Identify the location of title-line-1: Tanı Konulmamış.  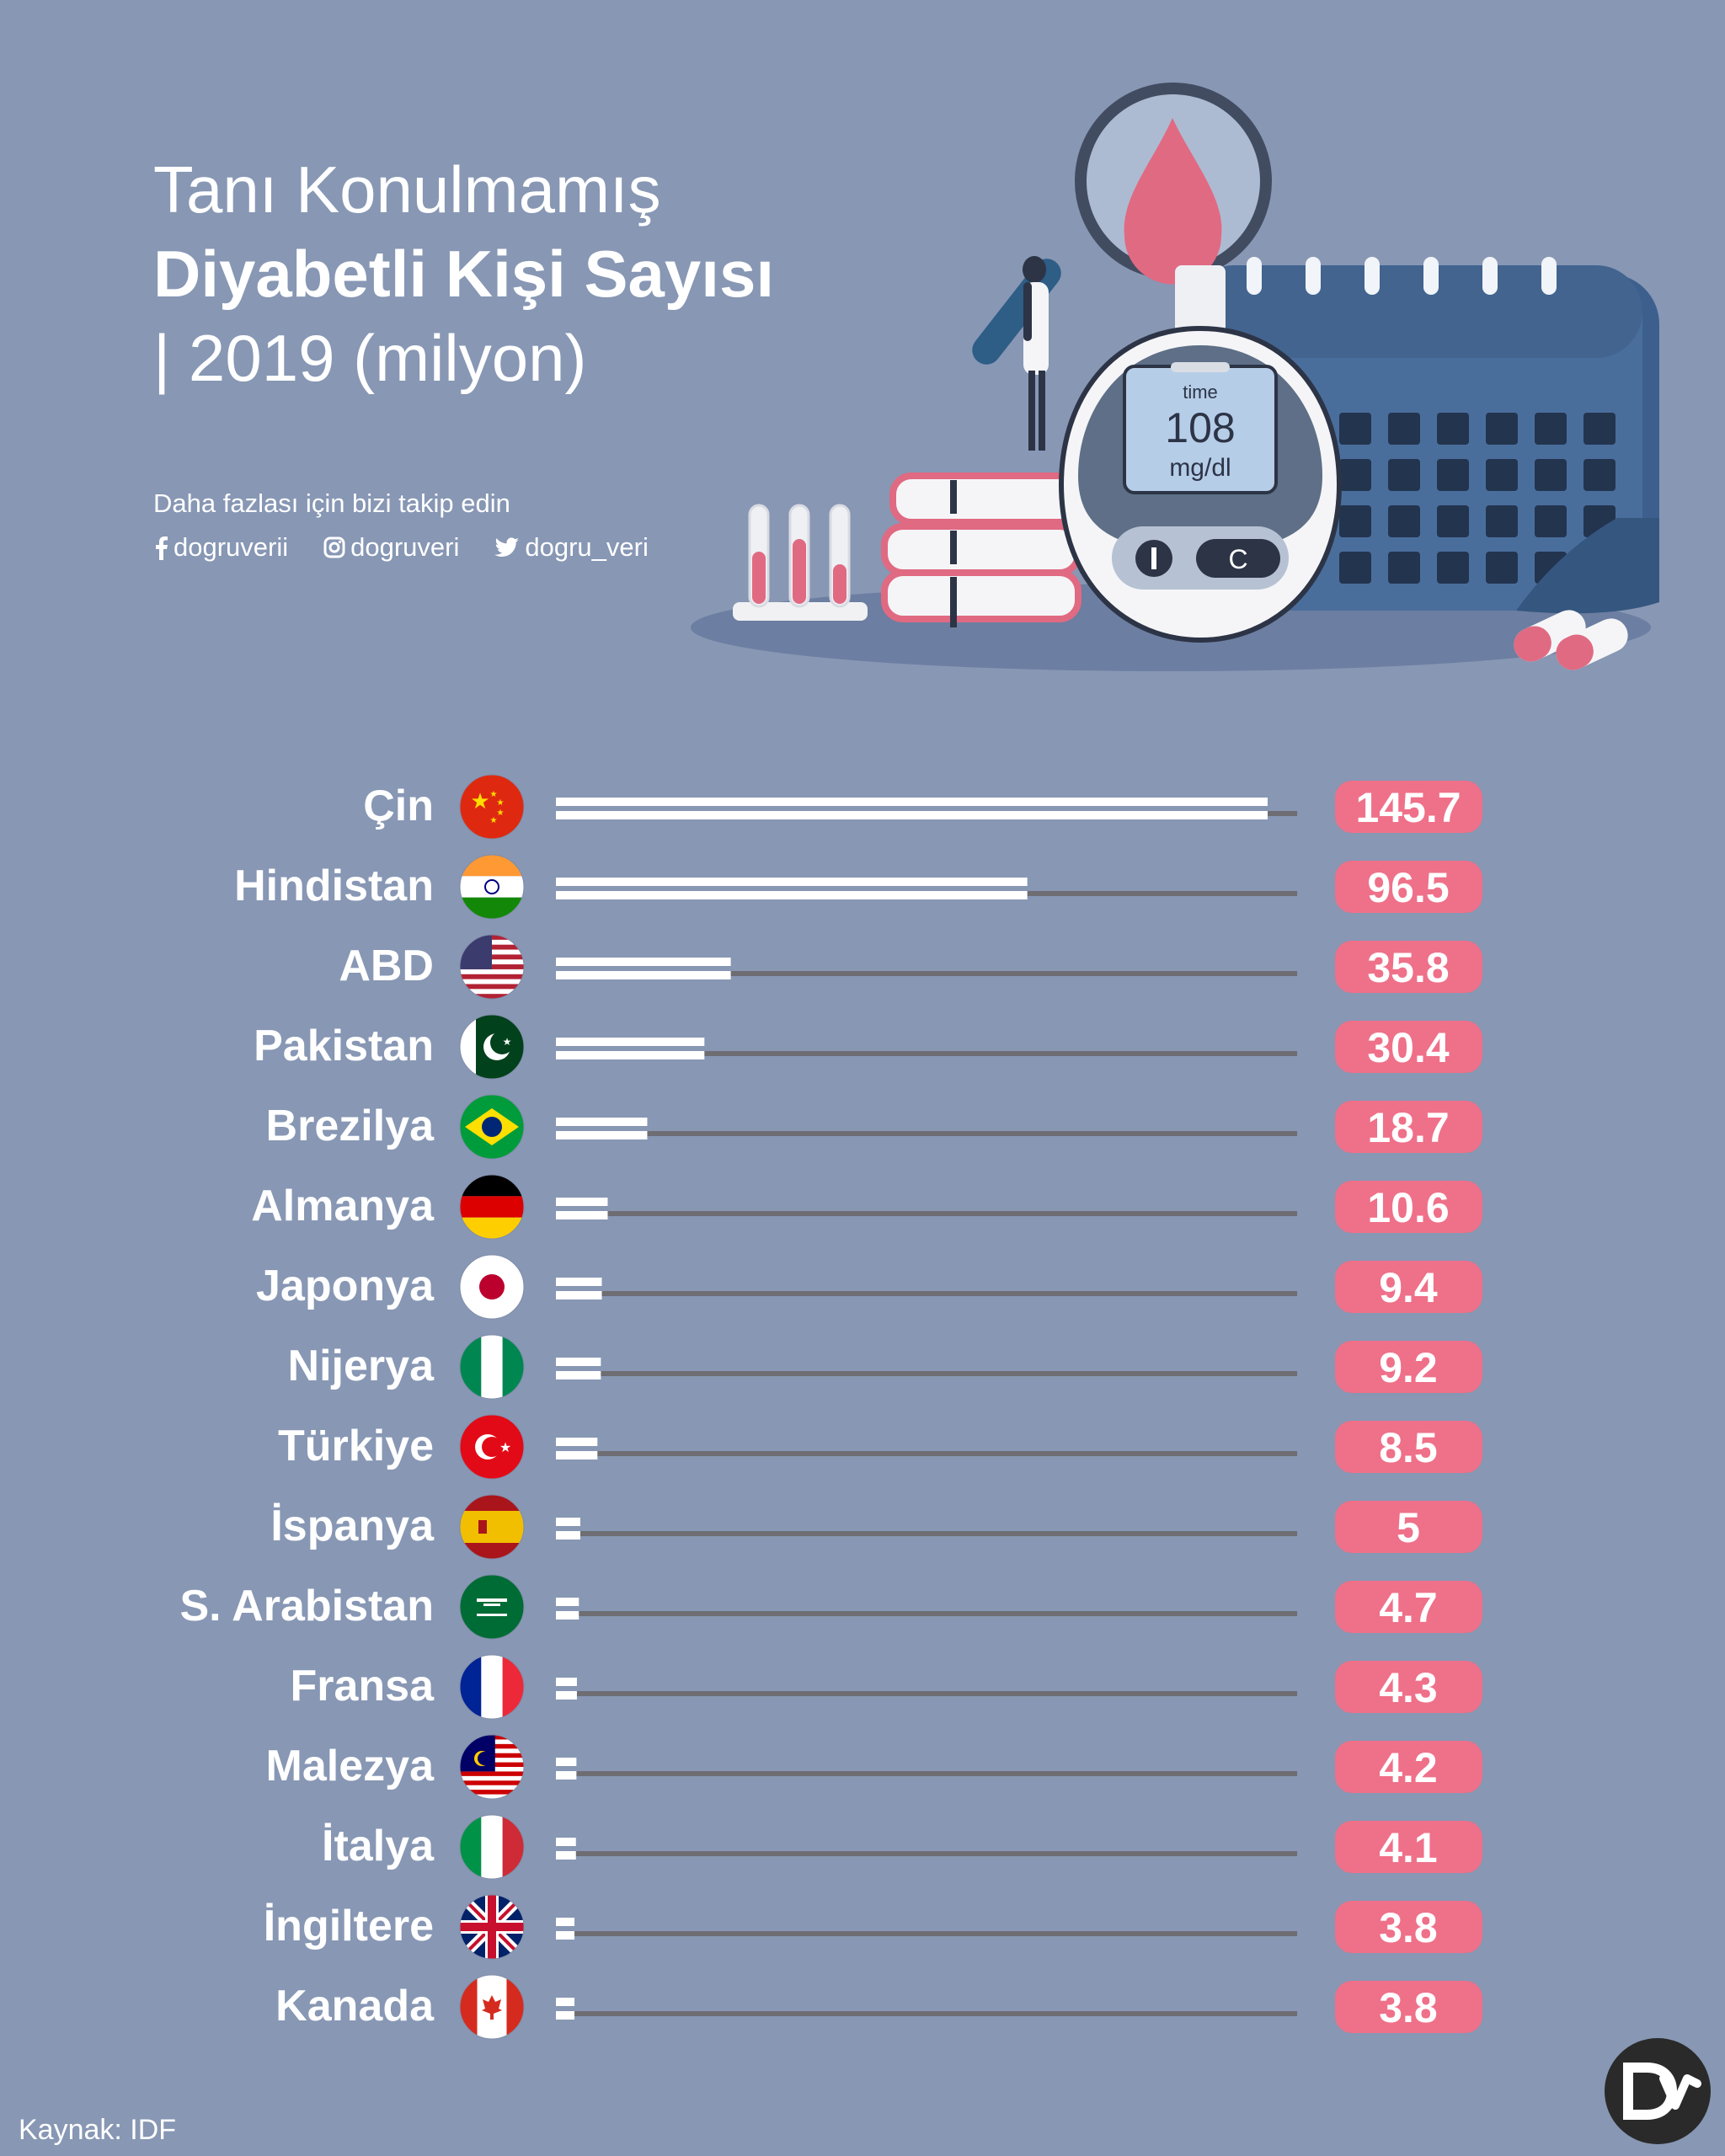
(407, 189).